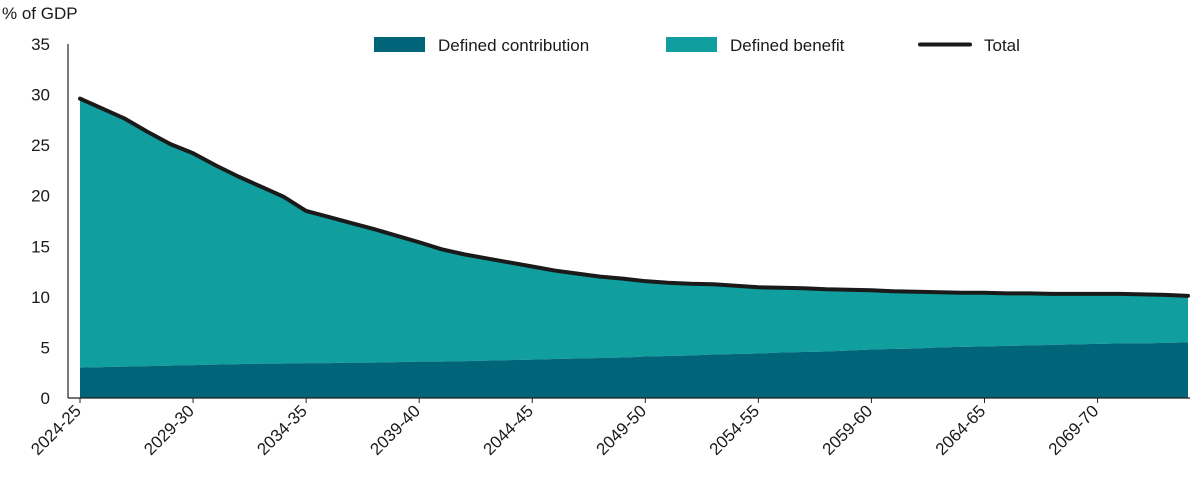  Describe the element at coordinates (395, 430) in the screenshot. I see `x-tick-label: 2039-40` at that location.